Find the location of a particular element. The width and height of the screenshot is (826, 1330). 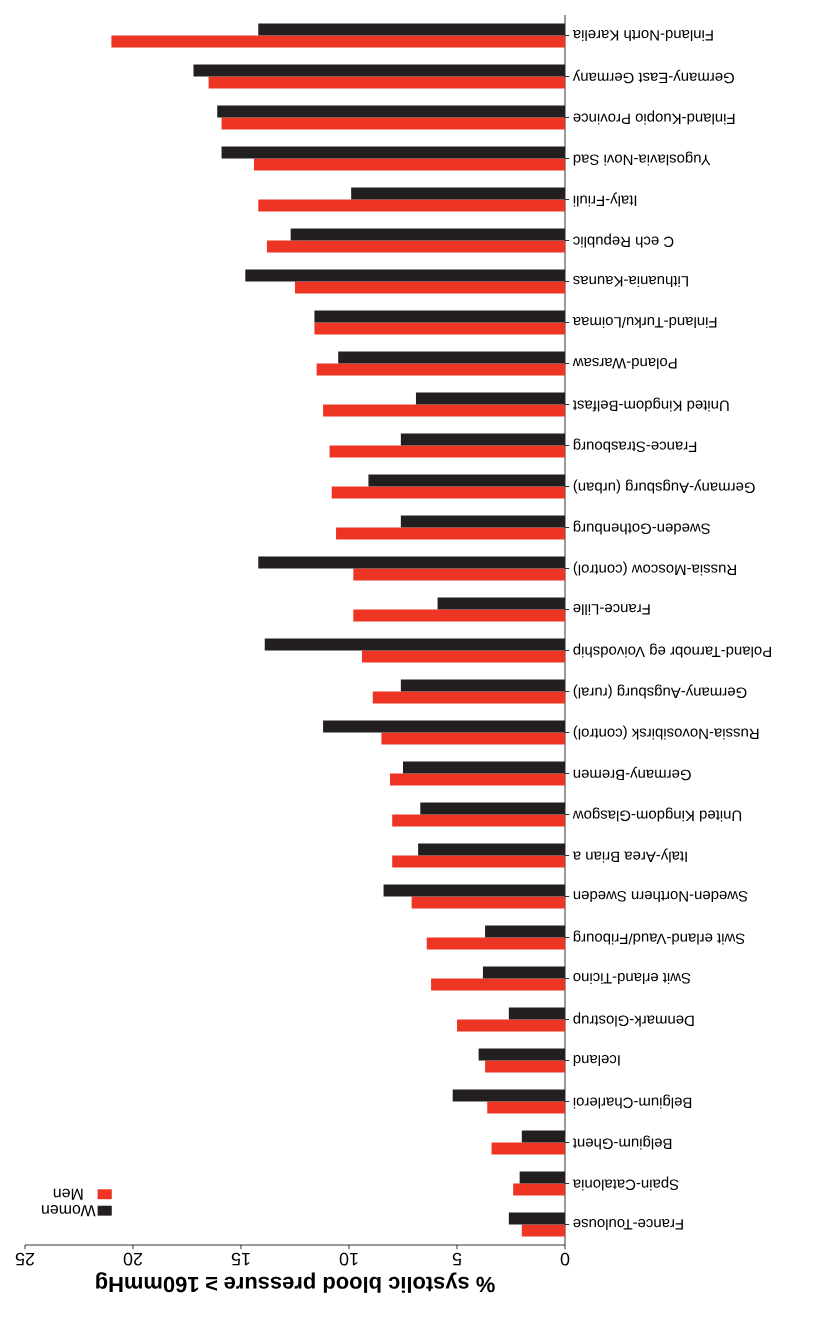

y-tick-label: Germany-East Germany is located at coordinates (653, 76).